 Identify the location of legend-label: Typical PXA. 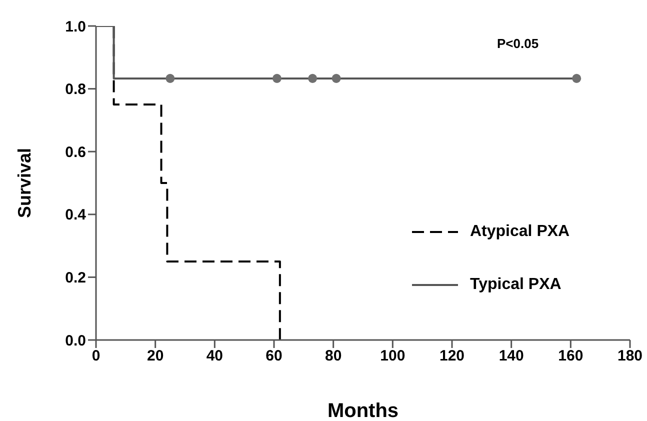
(516, 285).